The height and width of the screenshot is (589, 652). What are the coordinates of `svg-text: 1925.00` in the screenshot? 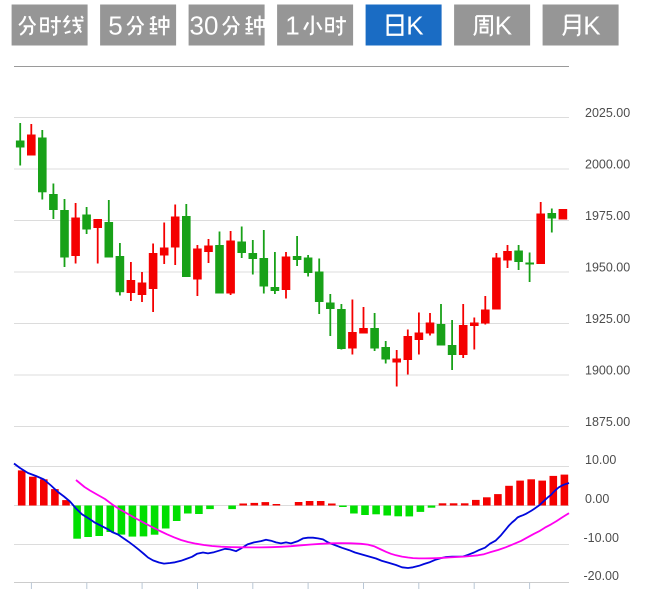 It's located at (607, 319).